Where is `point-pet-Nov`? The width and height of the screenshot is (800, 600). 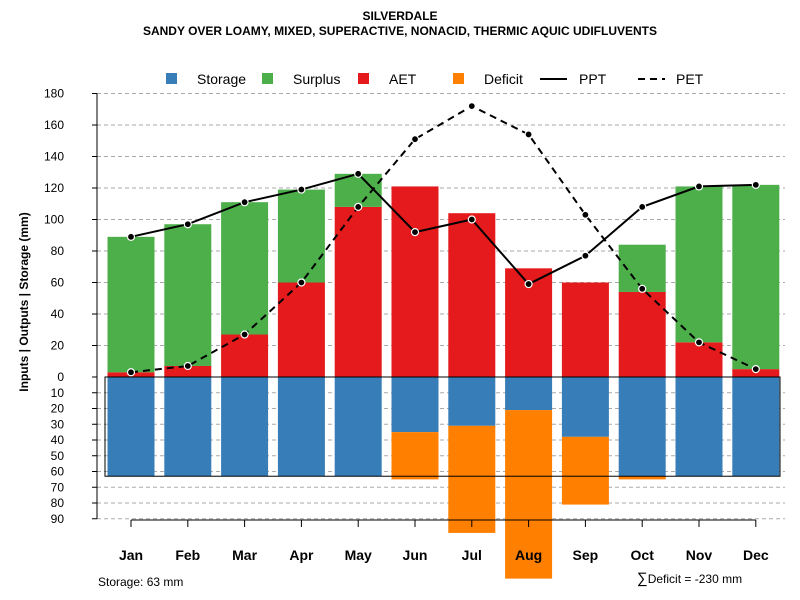 point-pet-Nov is located at coordinates (699, 342).